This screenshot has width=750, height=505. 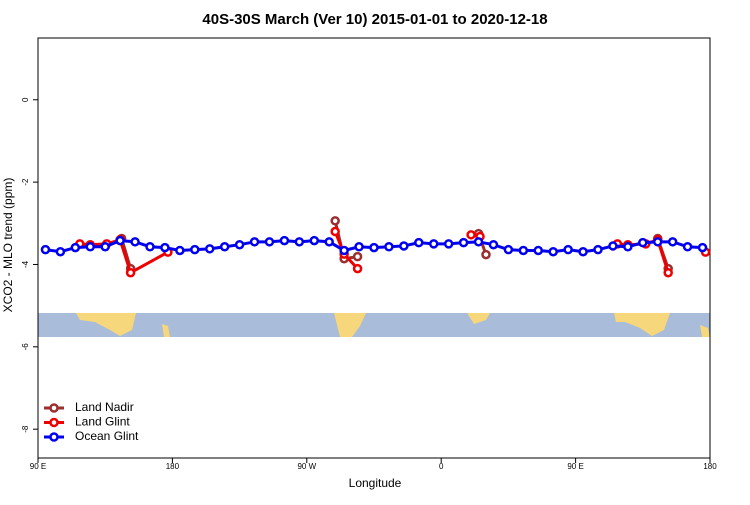 I want to click on x-axis-label: Longitude, so click(x=375, y=483).